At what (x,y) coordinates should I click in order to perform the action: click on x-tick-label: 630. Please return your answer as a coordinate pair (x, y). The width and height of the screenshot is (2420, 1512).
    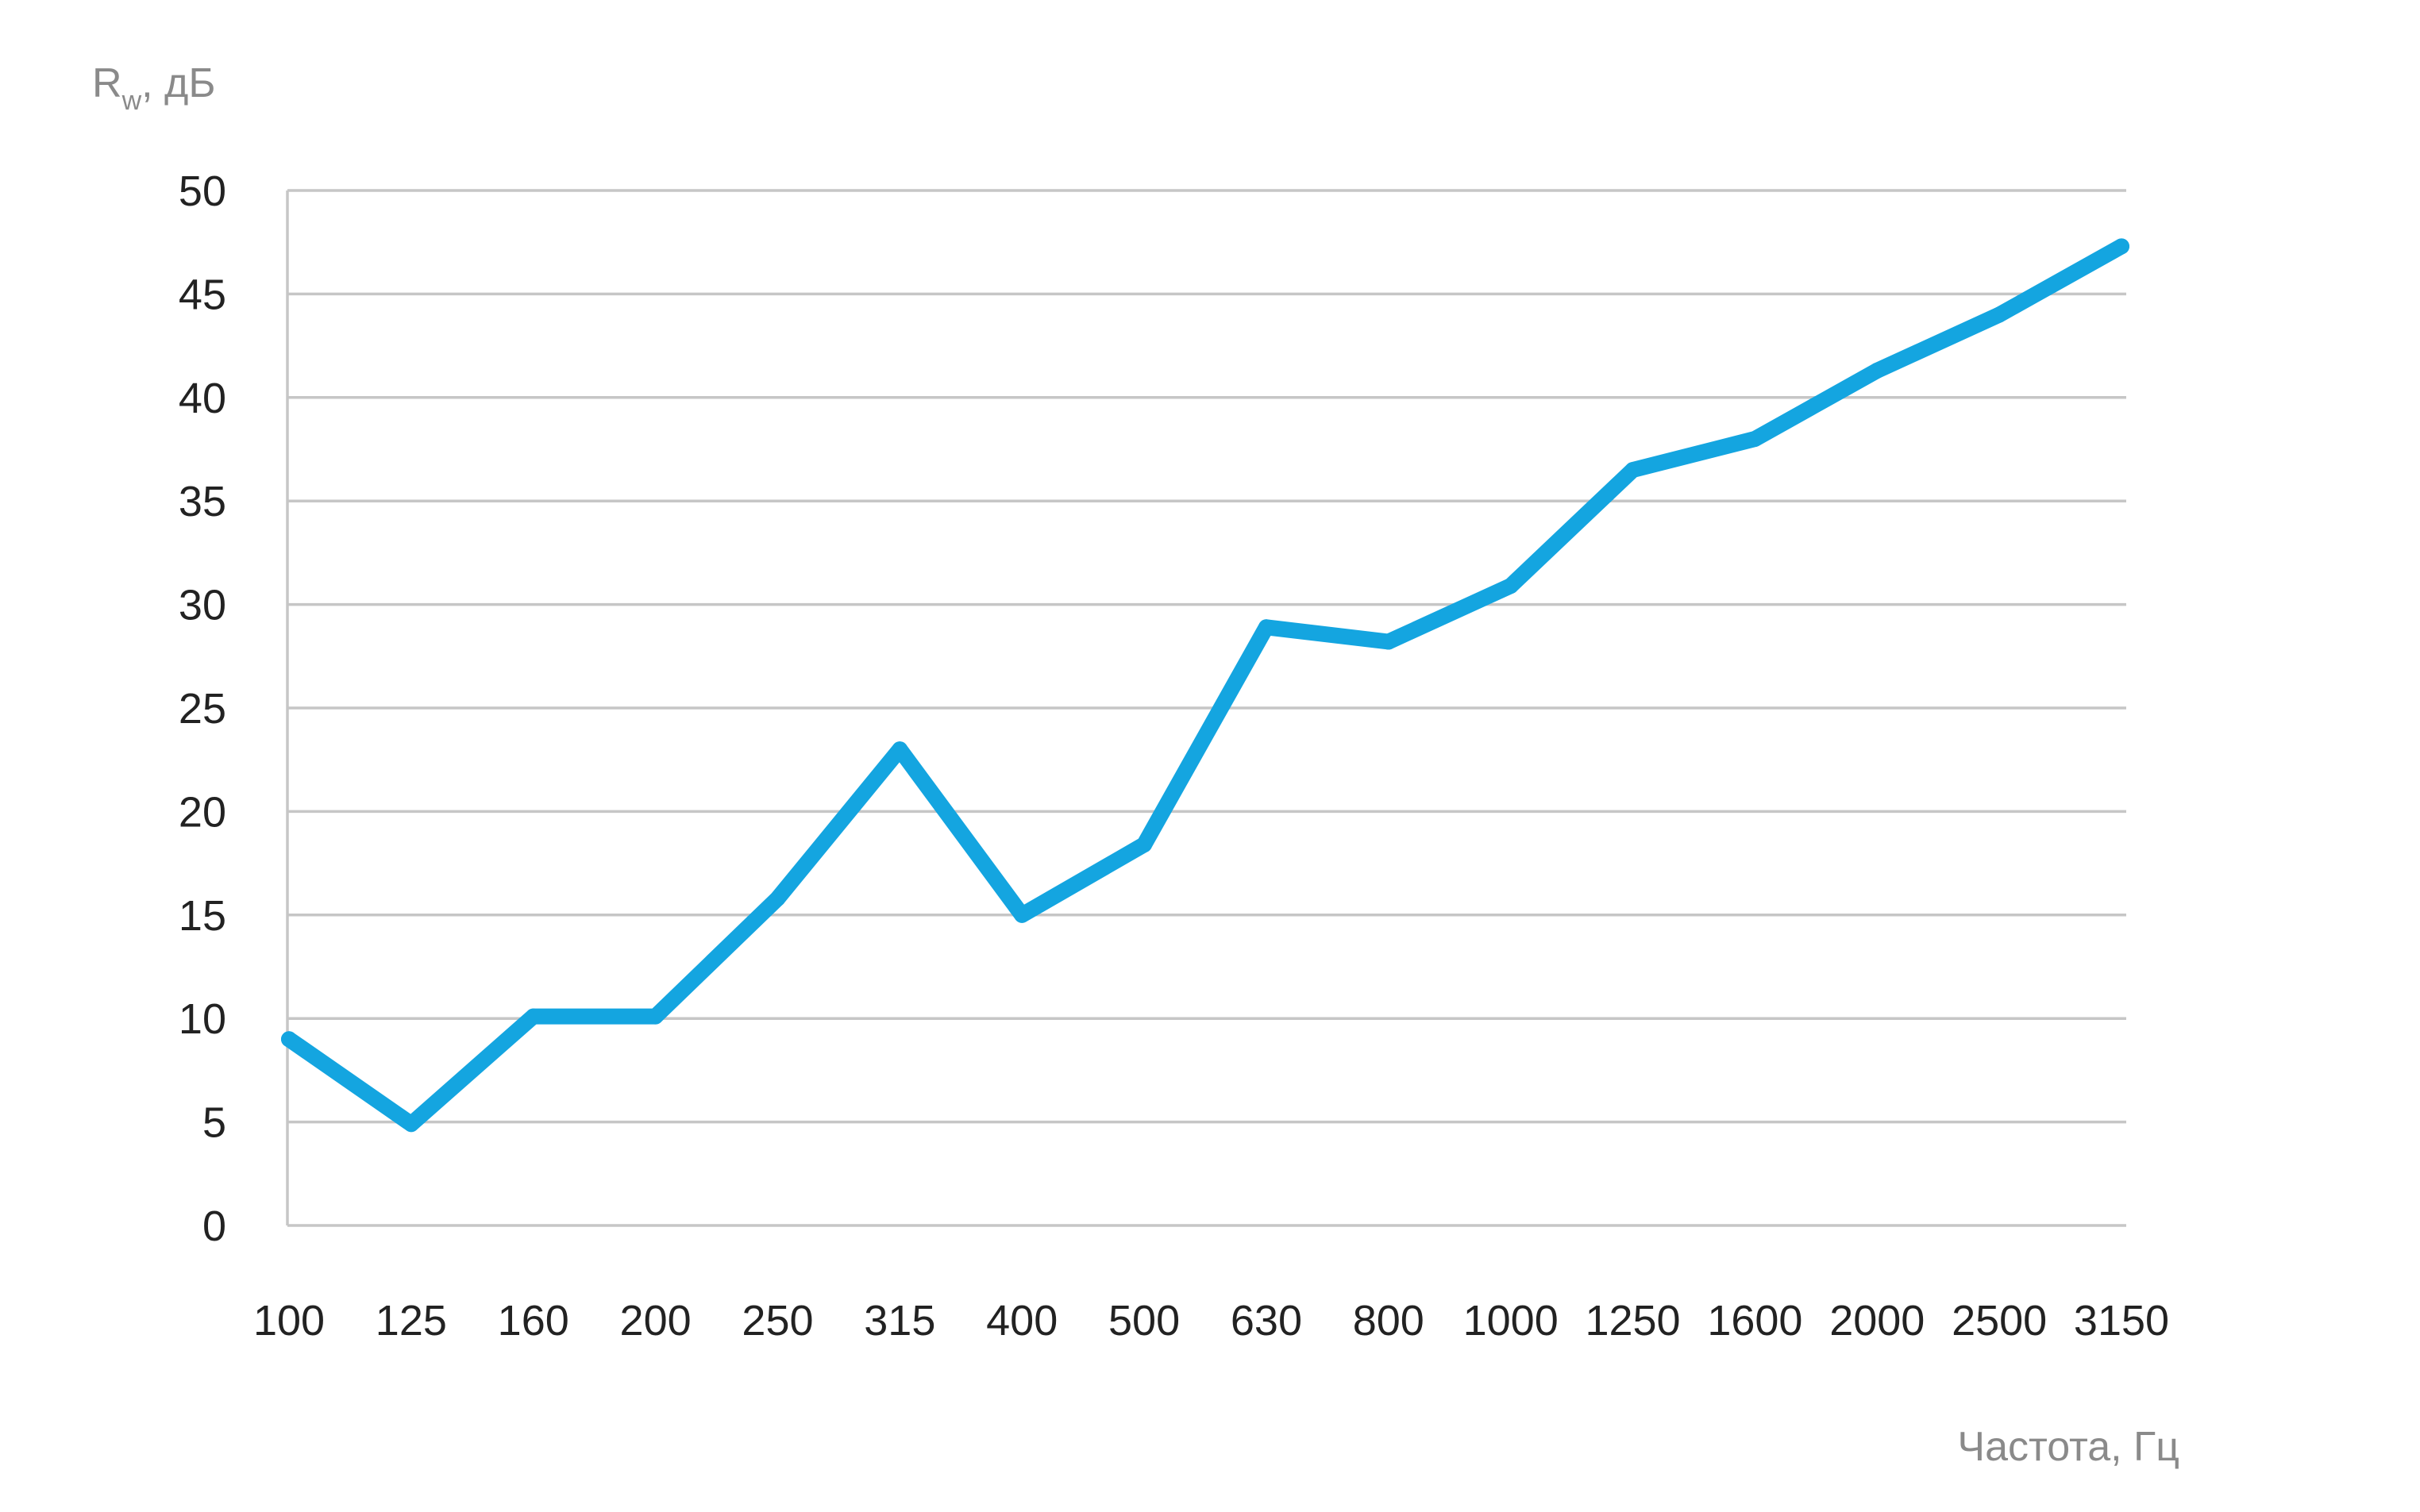
    Looking at the image, I should click on (1266, 1321).